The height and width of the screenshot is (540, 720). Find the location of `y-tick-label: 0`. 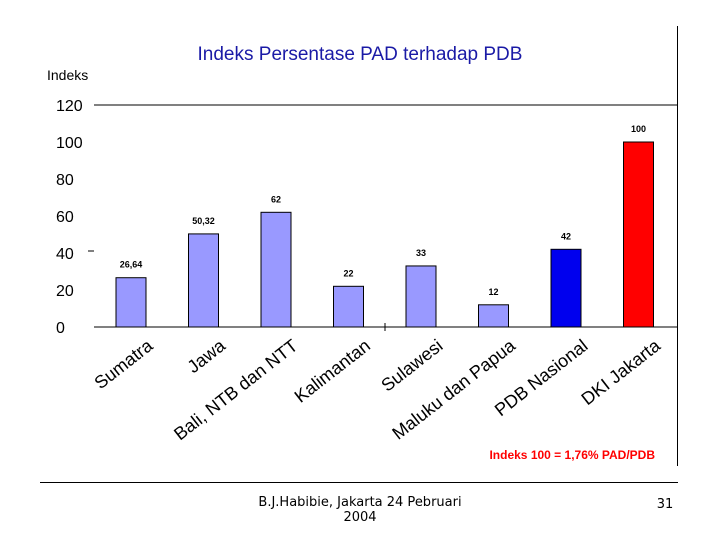

y-tick-label: 0 is located at coordinates (60, 328).